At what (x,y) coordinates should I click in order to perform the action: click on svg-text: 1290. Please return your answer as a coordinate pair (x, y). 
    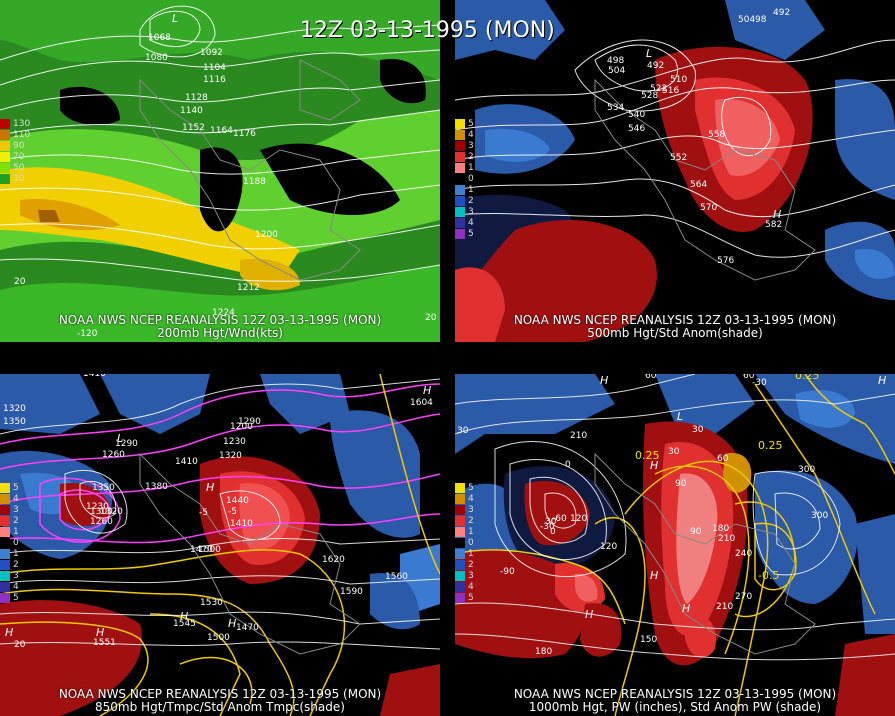
    Looking at the image, I should click on (126, 444).